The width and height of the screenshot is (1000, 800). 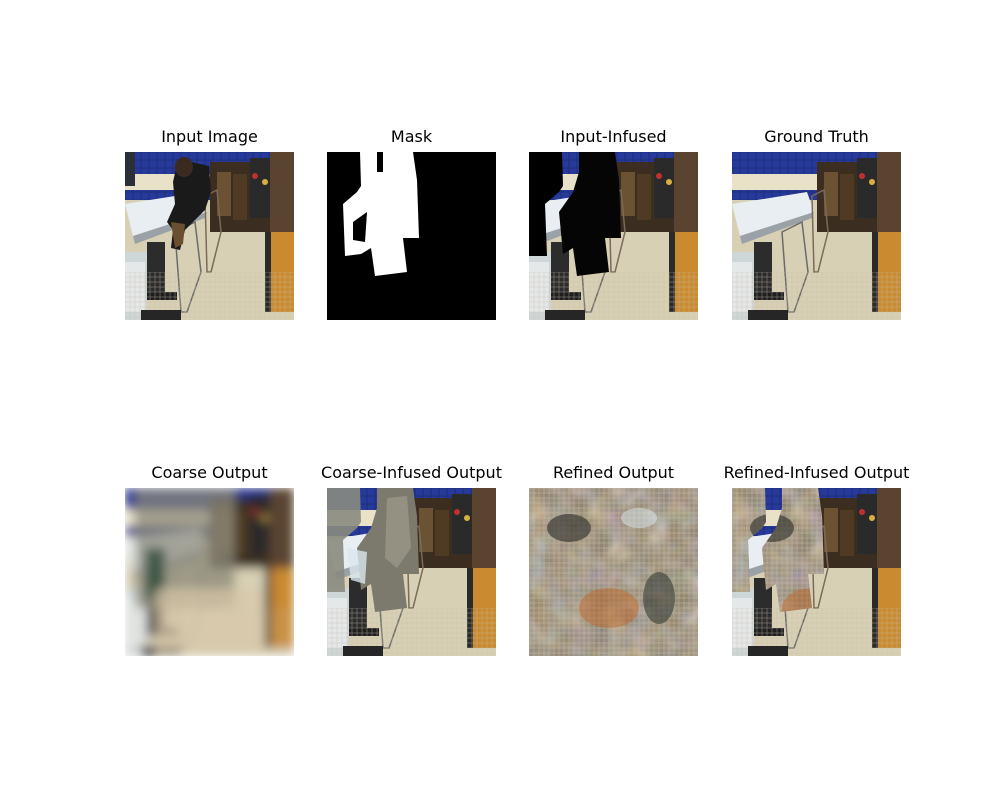 I want to click on refined-infused-output-image, so click(x=816, y=572).